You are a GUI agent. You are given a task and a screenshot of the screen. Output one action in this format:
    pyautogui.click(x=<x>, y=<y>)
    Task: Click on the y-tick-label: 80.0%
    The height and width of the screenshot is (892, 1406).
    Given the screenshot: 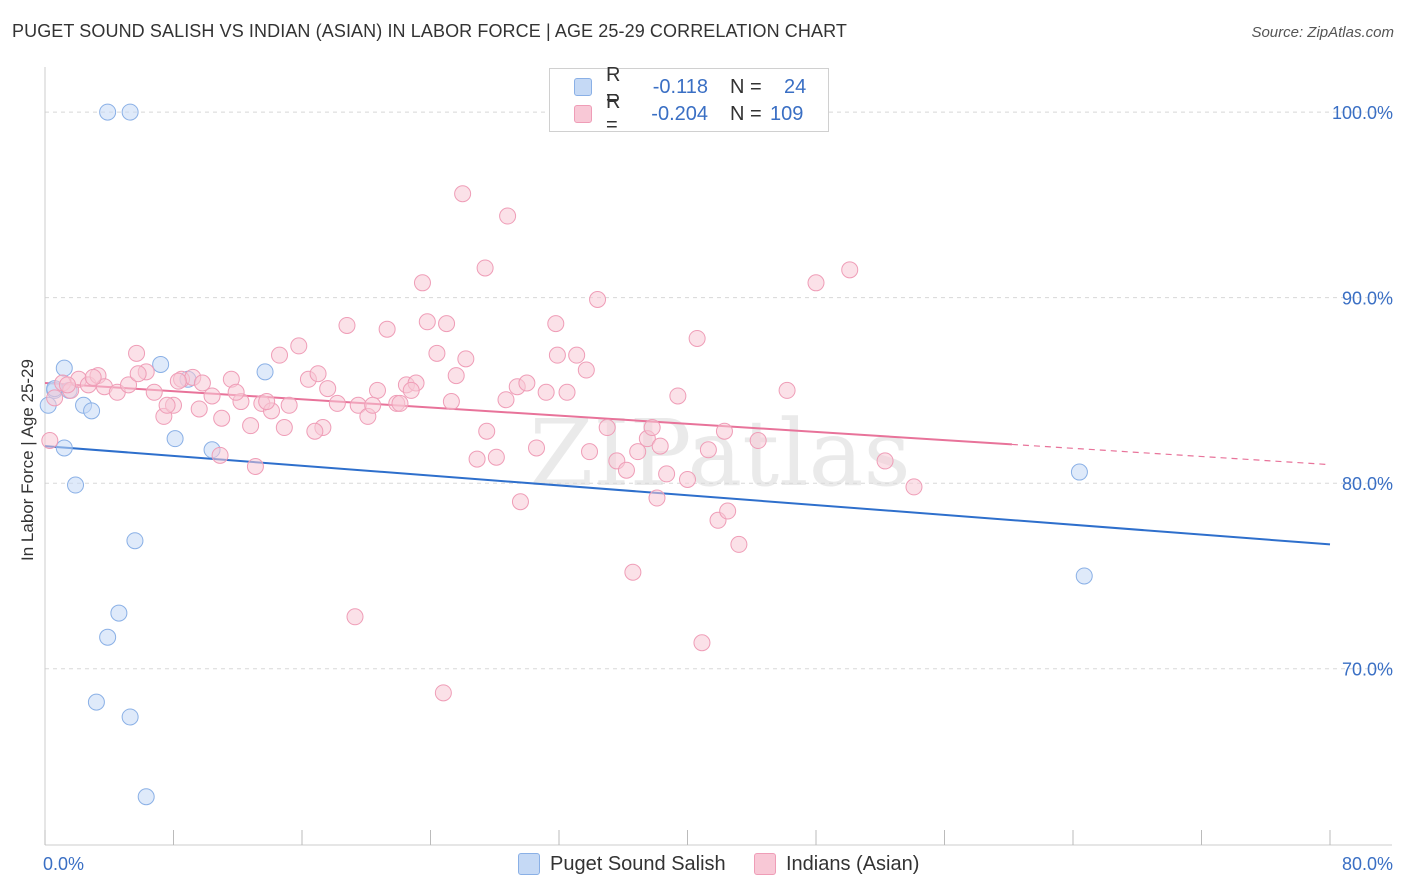 What is the action you would take?
    pyautogui.click(x=1367, y=484)
    